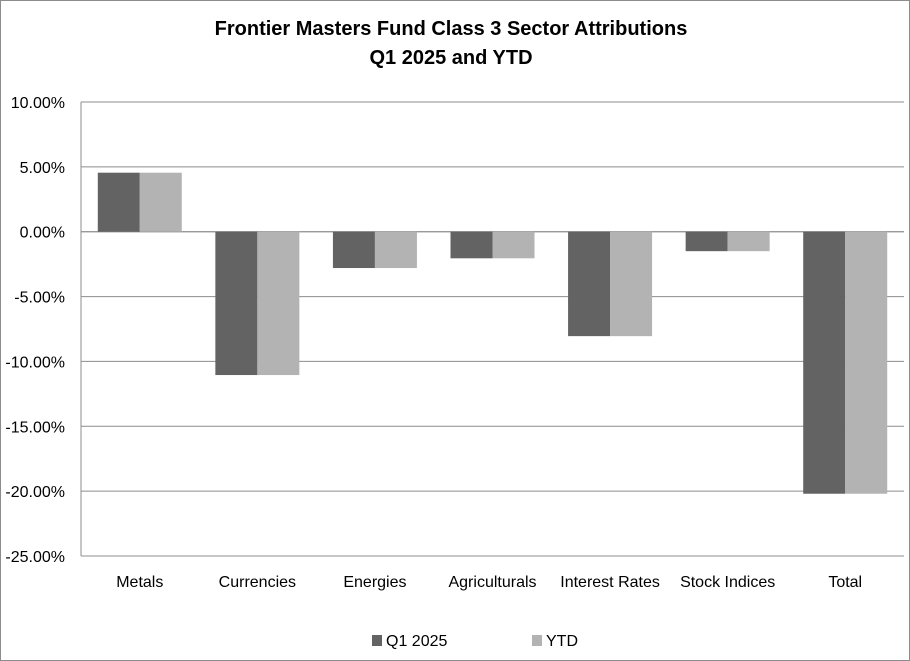  I want to click on legend-label: YTD, so click(562, 641).